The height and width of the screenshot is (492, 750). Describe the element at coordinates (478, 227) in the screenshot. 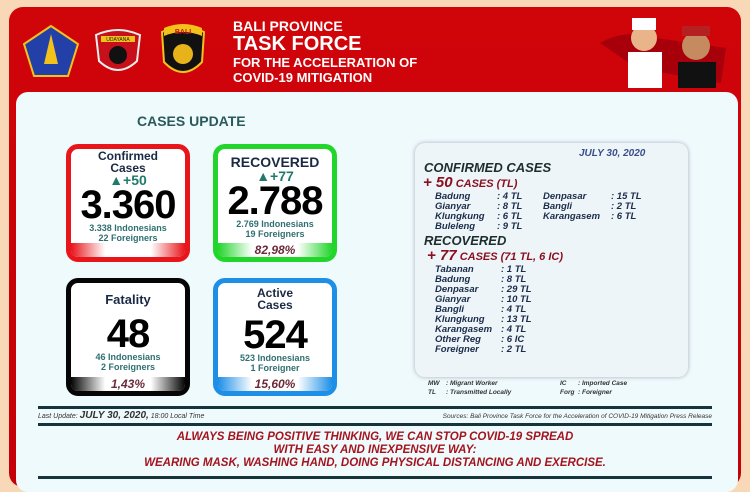

I see `region-row: Buleleng : 9 TL` at that location.